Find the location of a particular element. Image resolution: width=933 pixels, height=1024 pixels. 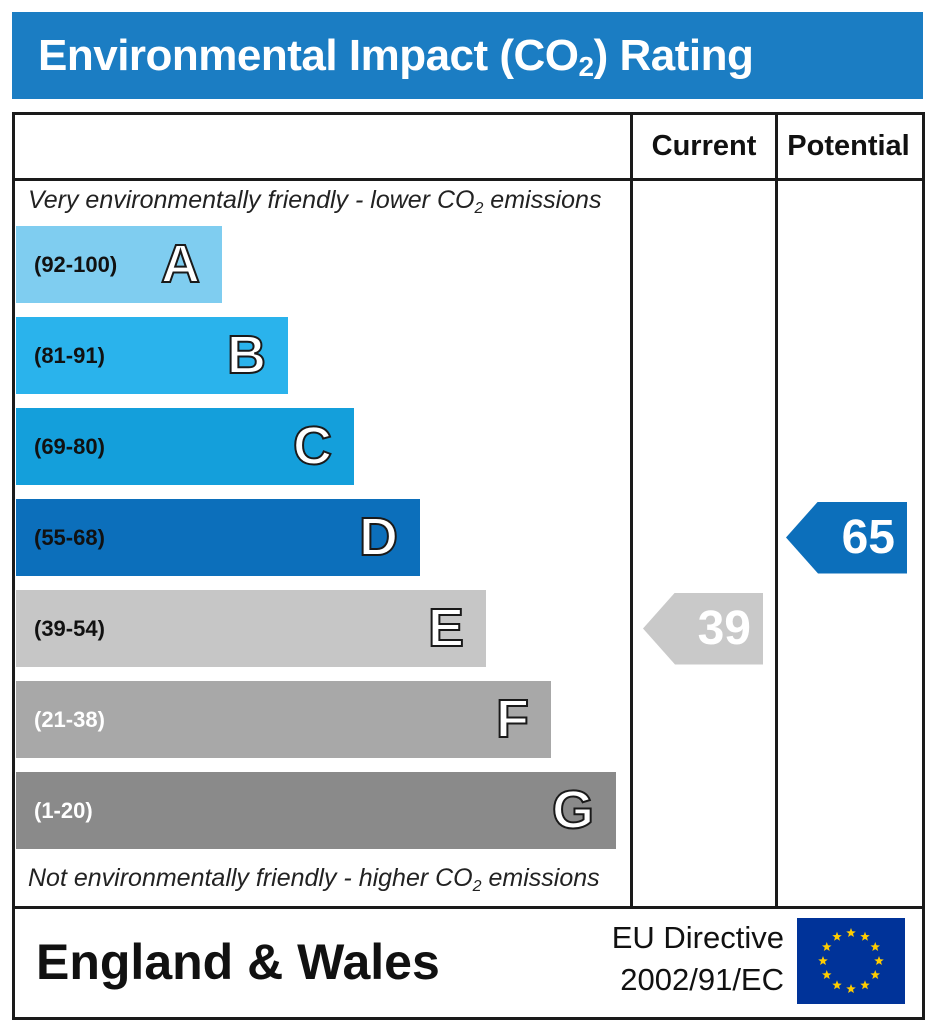

current-column-header: Current is located at coordinates (704, 146).